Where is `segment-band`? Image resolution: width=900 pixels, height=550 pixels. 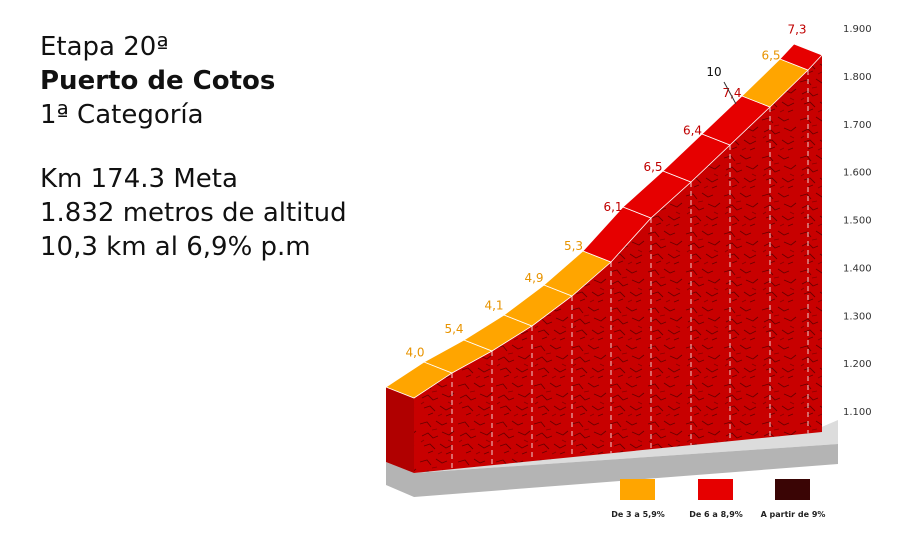
segment-band is located at coordinates (801, 57).